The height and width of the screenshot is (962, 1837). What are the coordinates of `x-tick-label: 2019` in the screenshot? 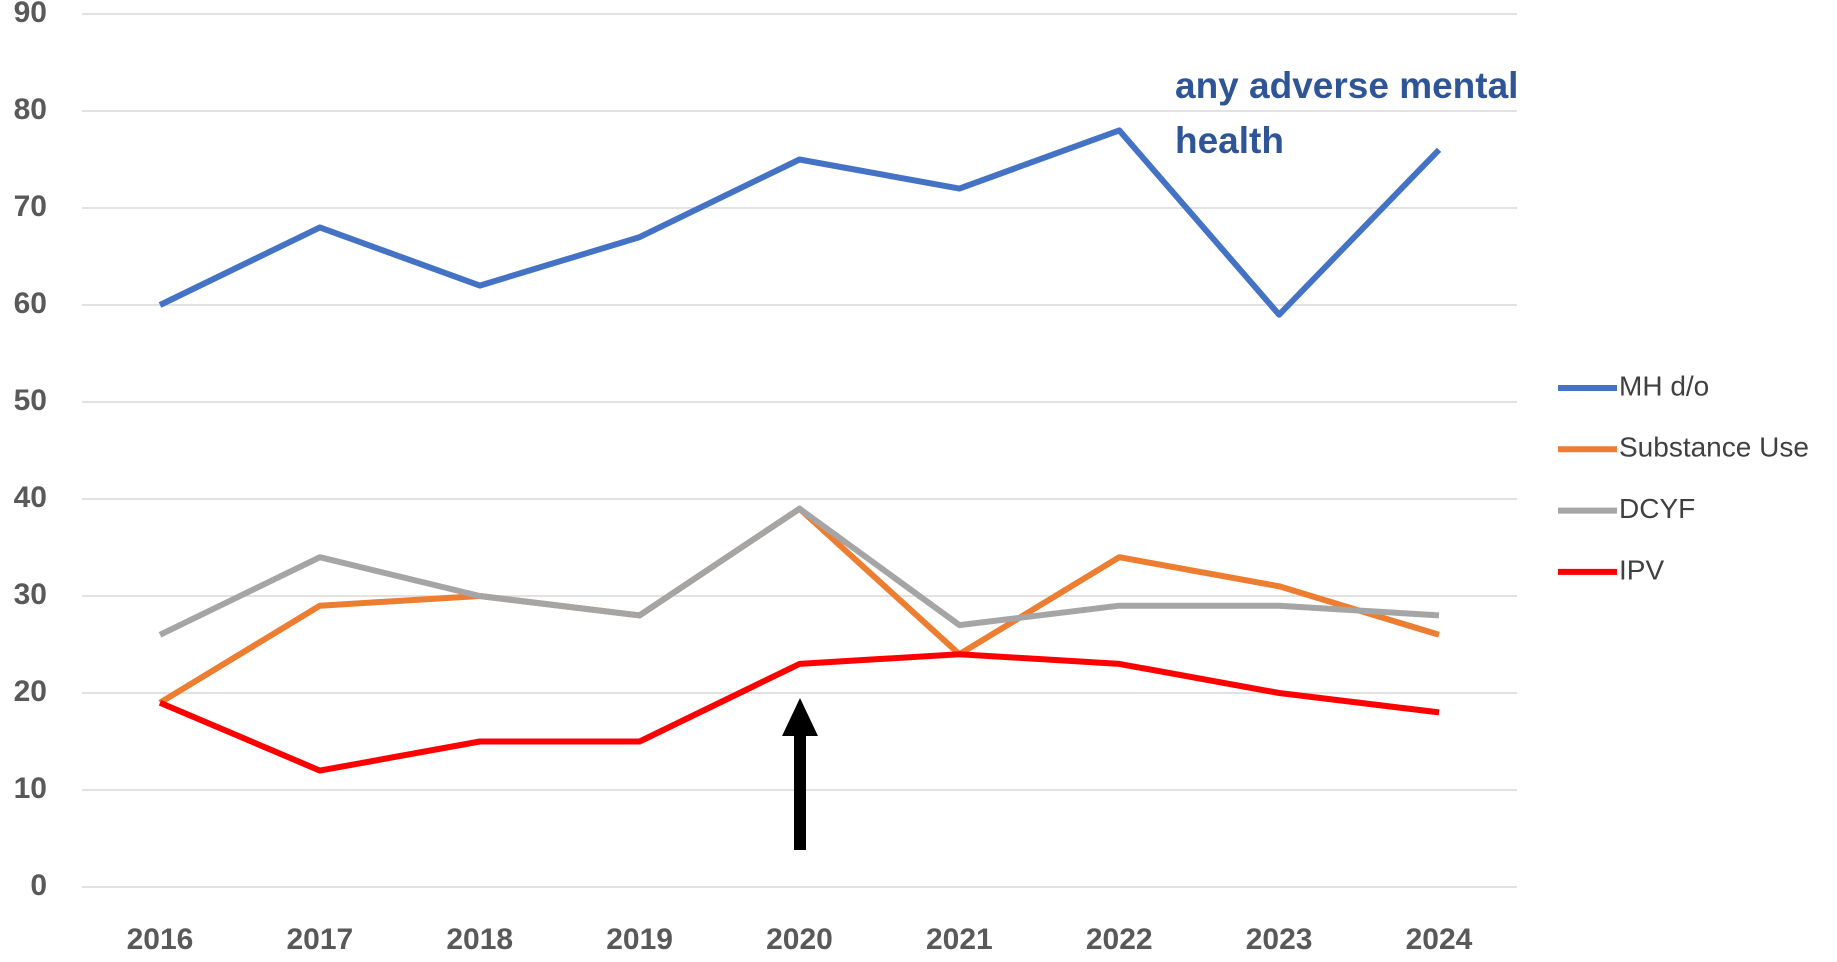 It's located at (639, 939).